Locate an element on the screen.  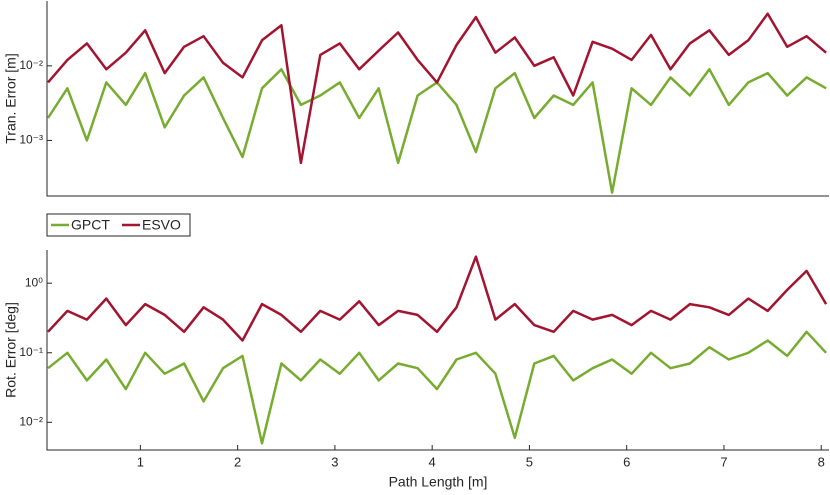
legend-label: GPCT is located at coordinates (90, 225).